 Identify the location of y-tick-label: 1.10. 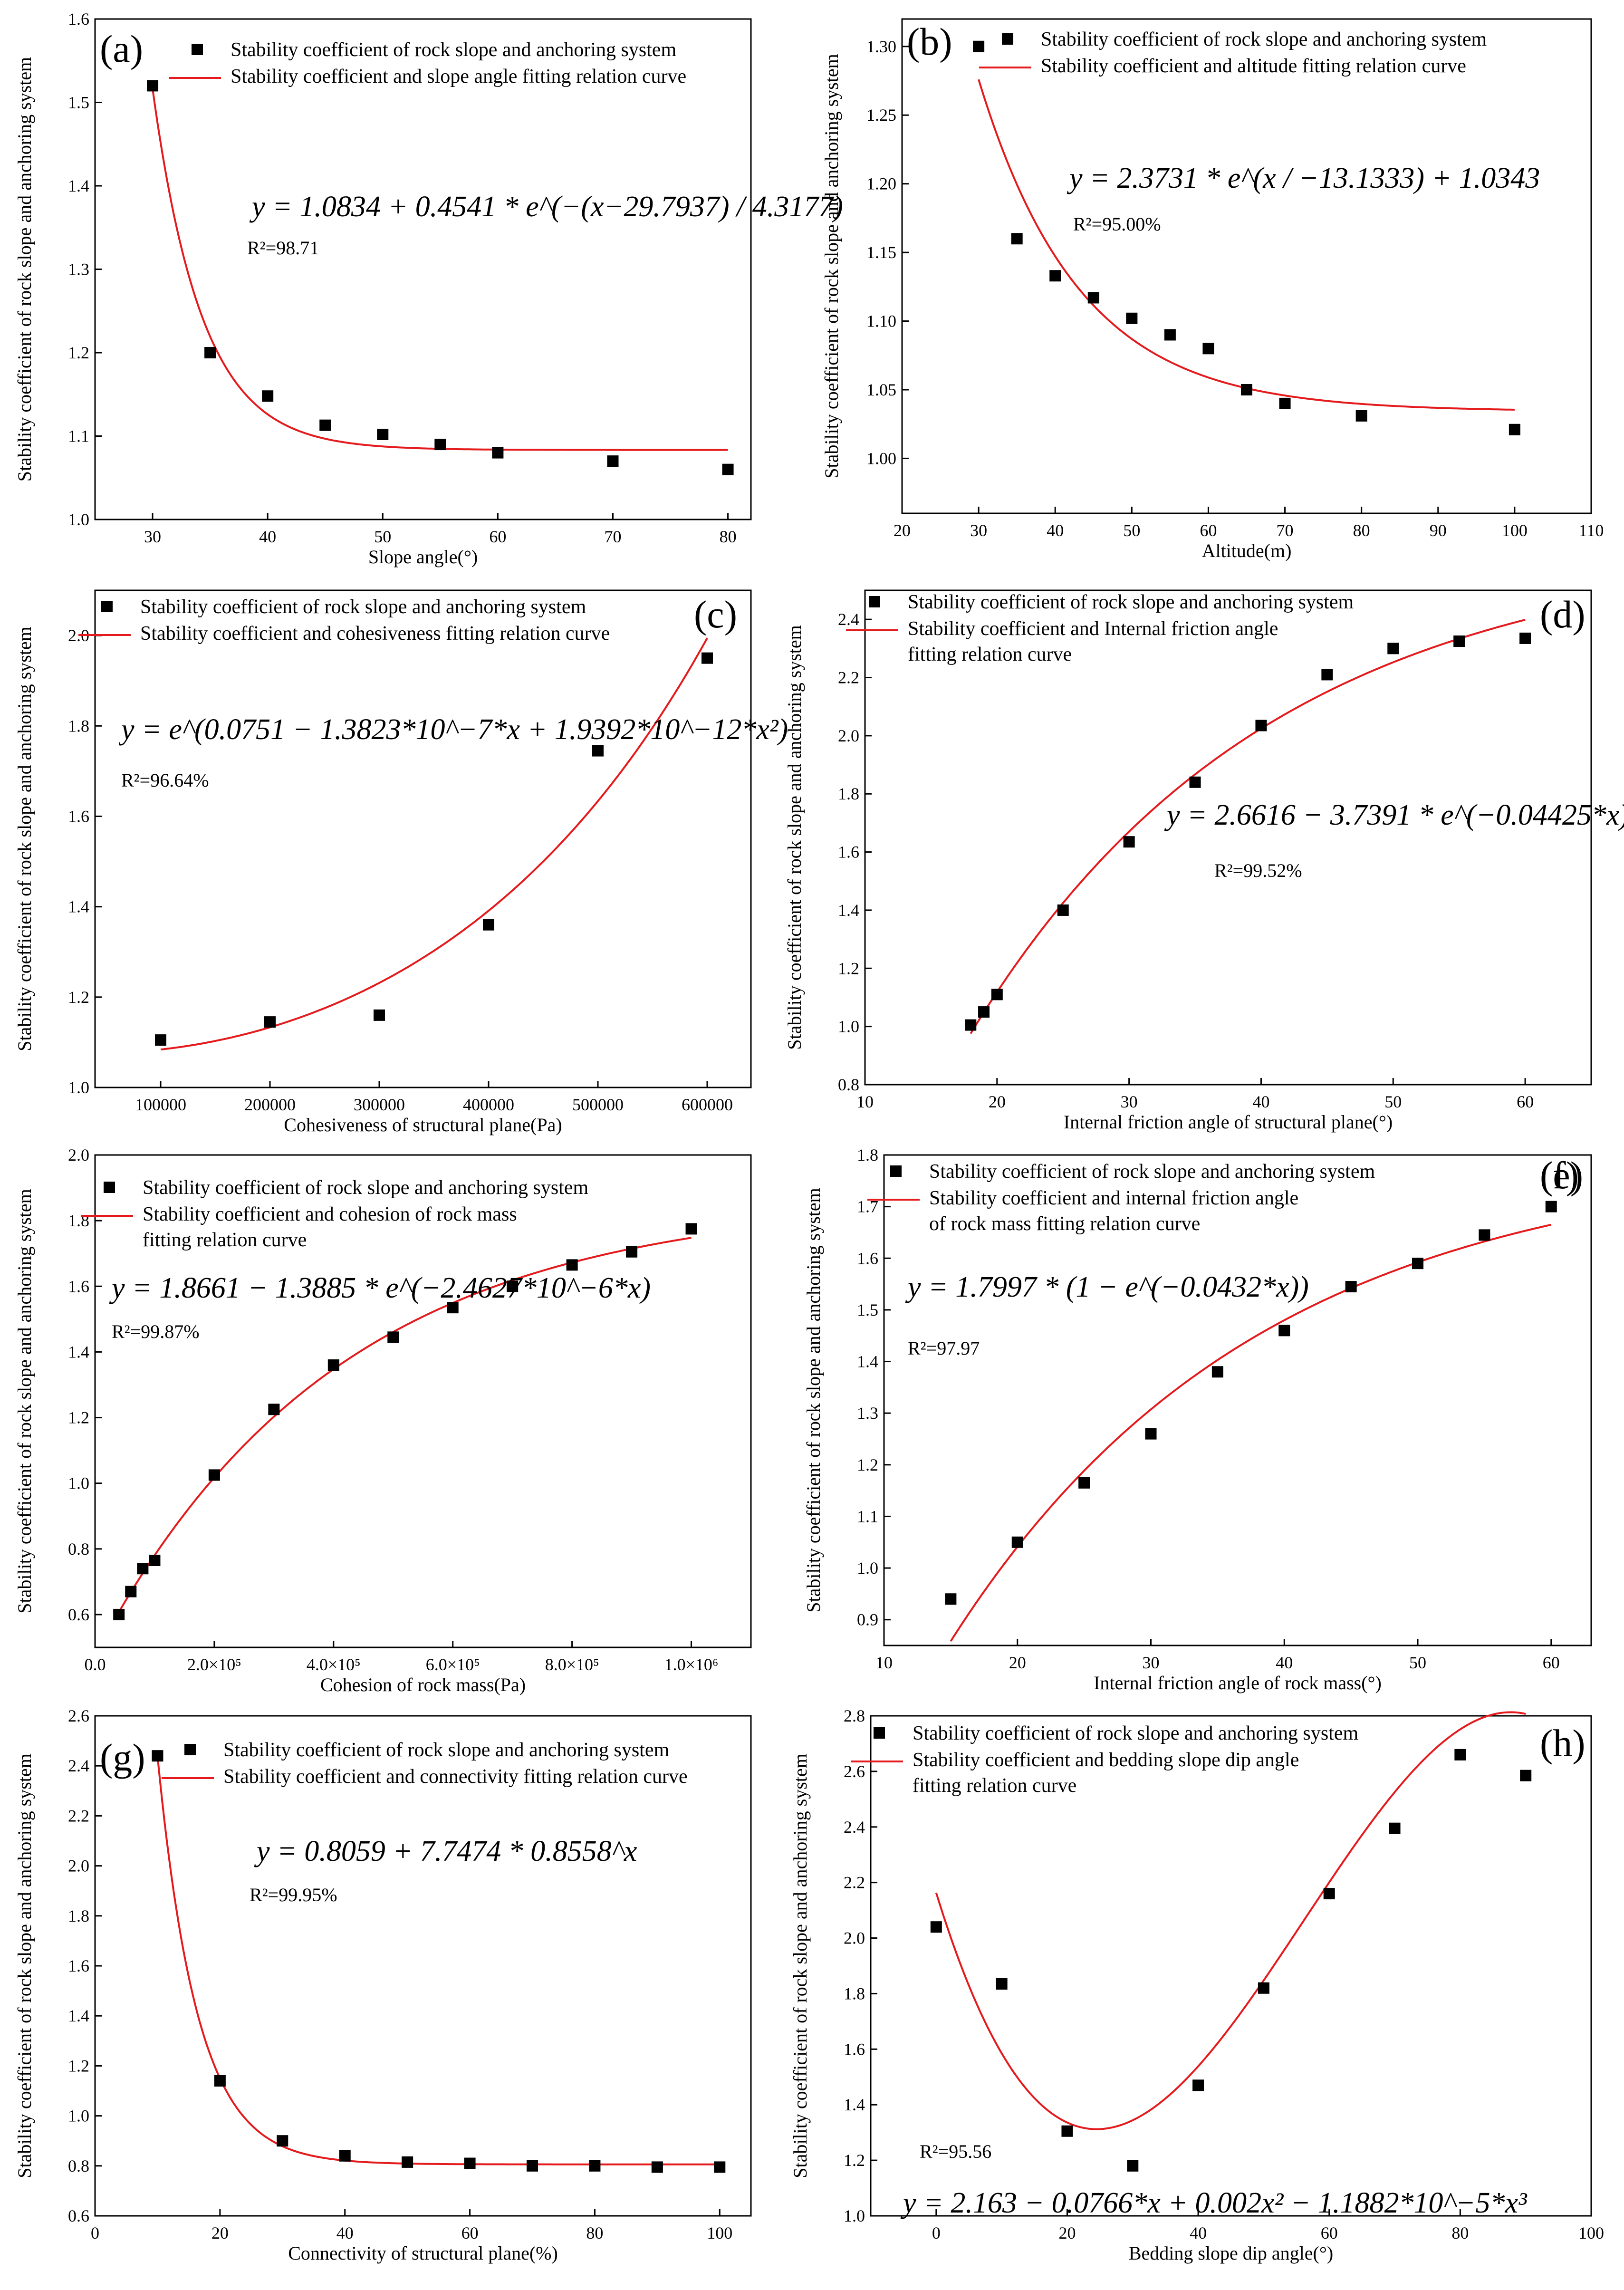
(881, 321).